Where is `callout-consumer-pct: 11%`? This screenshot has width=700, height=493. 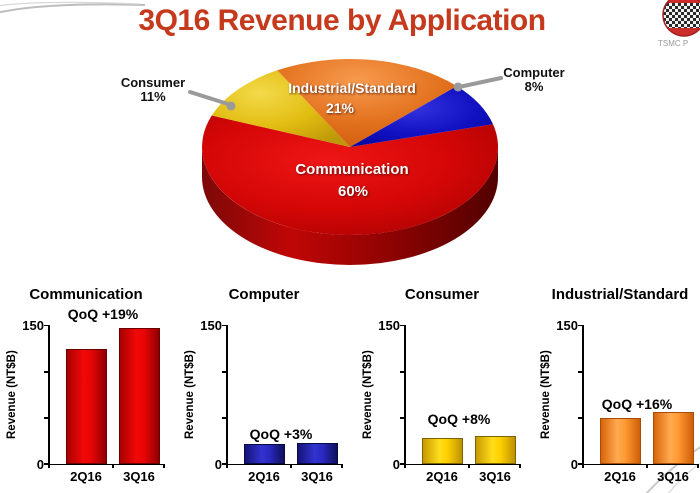
callout-consumer-pct: 11% is located at coordinates (153, 96).